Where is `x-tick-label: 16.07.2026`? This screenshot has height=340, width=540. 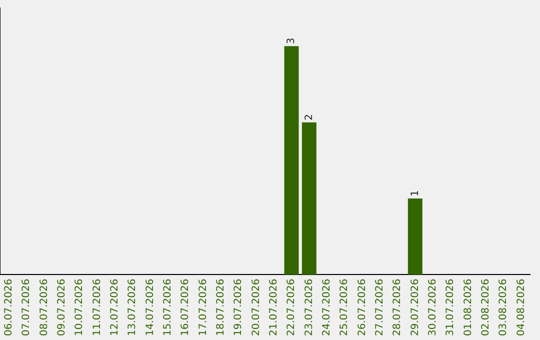
x-tick-label: 16.07.2026 is located at coordinates (186, 307).